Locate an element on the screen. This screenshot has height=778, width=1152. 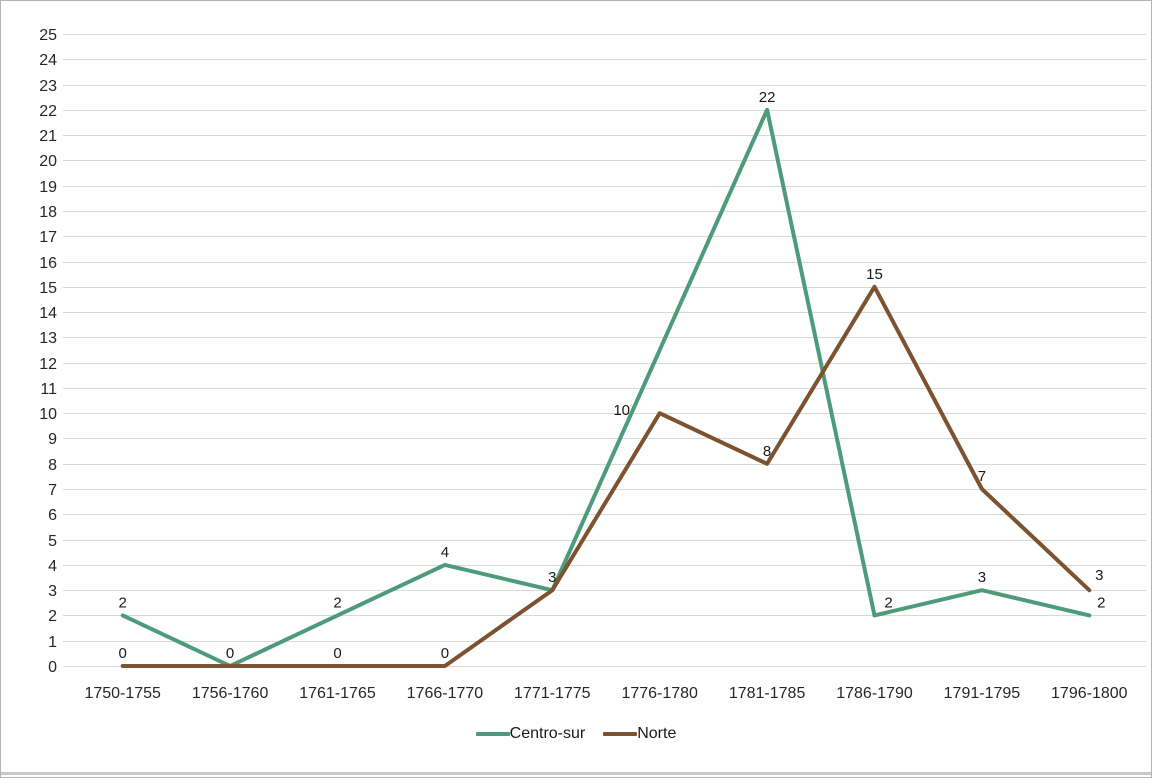
y-axis-tick-label: 14 is located at coordinates (48, 313).